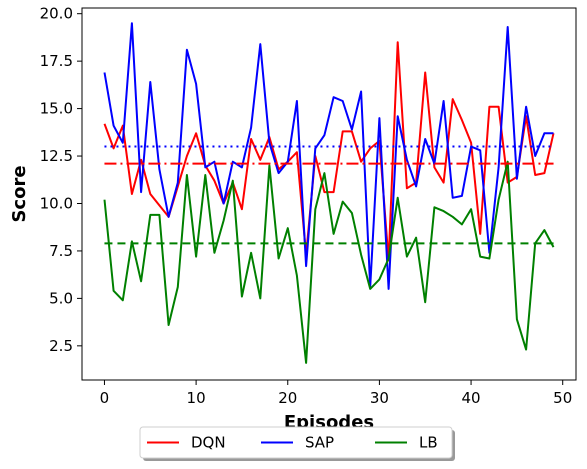 This screenshot has height=469, width=587. I want to click on x-tick-label: 40, so click(471, 398).